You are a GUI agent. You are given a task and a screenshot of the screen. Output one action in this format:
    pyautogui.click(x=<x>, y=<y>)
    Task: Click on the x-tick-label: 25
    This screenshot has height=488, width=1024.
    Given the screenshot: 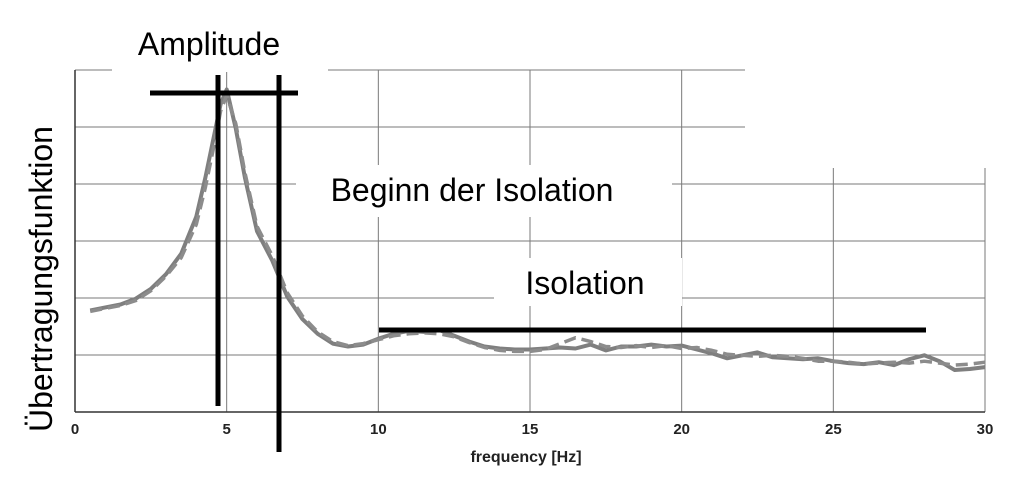 What is the action you would take?
    pyautogui.click(x=833, y=429)
    